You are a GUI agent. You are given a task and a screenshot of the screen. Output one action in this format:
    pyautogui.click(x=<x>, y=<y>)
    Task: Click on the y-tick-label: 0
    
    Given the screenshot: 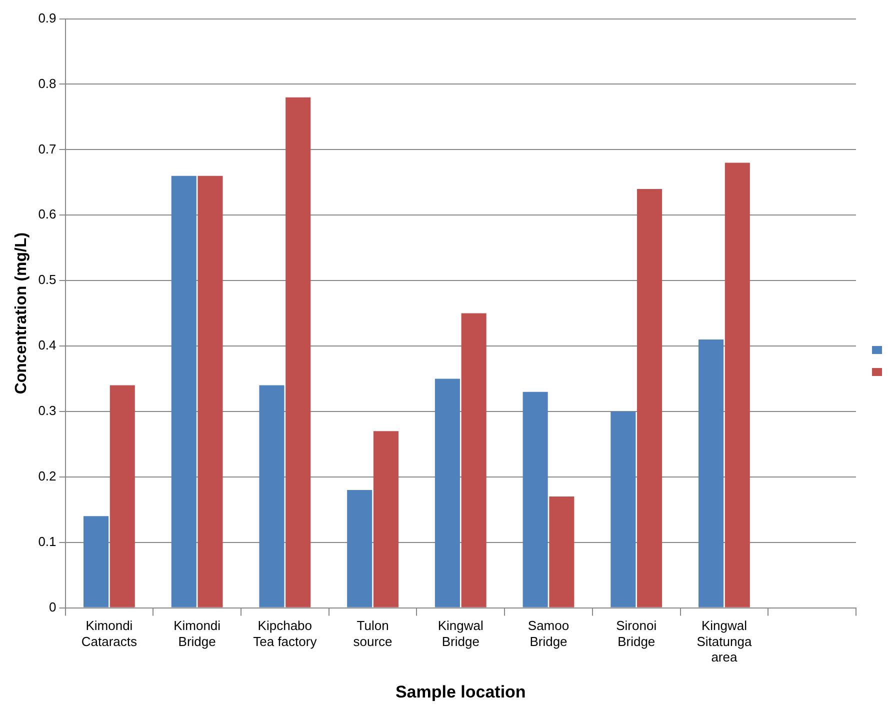 What is the action you would take?
    pyautogui.click(x=52, y=606)
    